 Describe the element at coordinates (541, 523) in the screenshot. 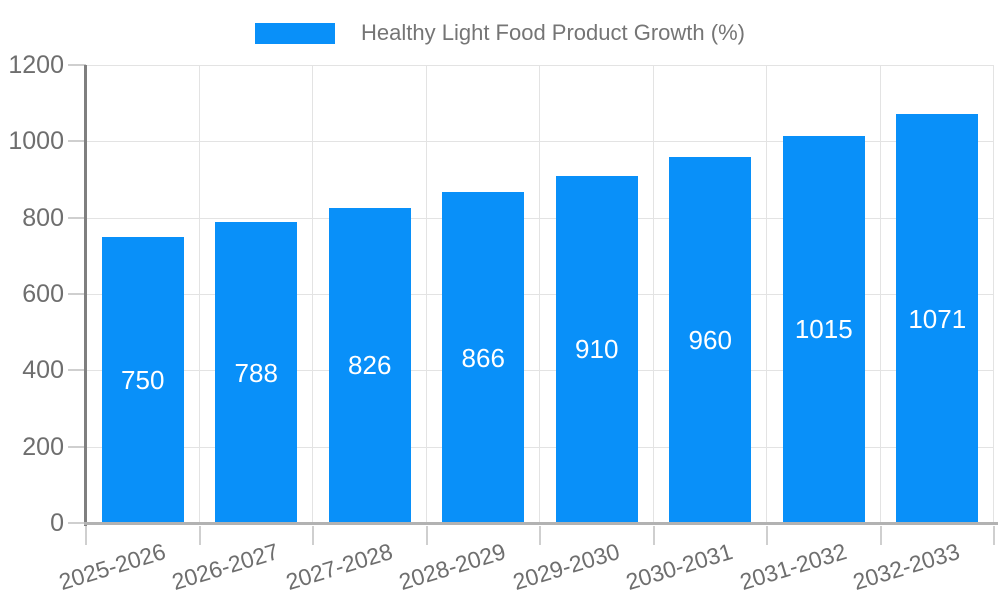

I see `x-axis-line` at that location.